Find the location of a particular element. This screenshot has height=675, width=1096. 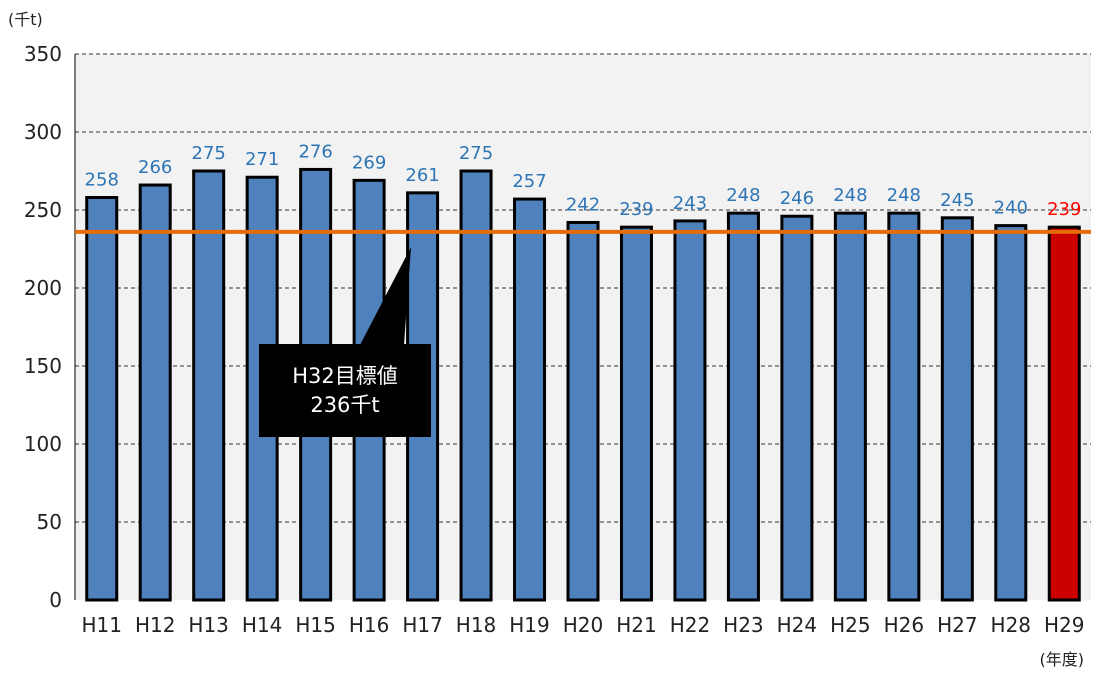

x-tick-label: H20 is located at coordinates (583, 625).